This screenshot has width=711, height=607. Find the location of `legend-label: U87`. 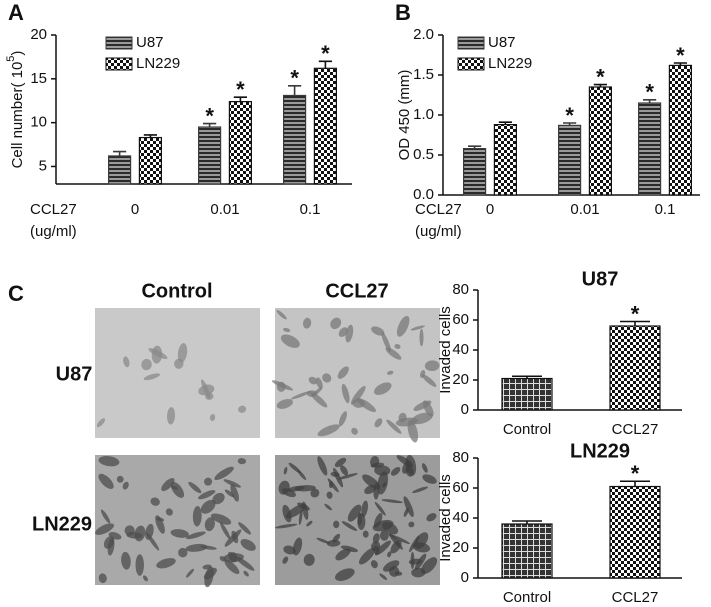

legend-label: U87 is located at coordinates (502, 42).